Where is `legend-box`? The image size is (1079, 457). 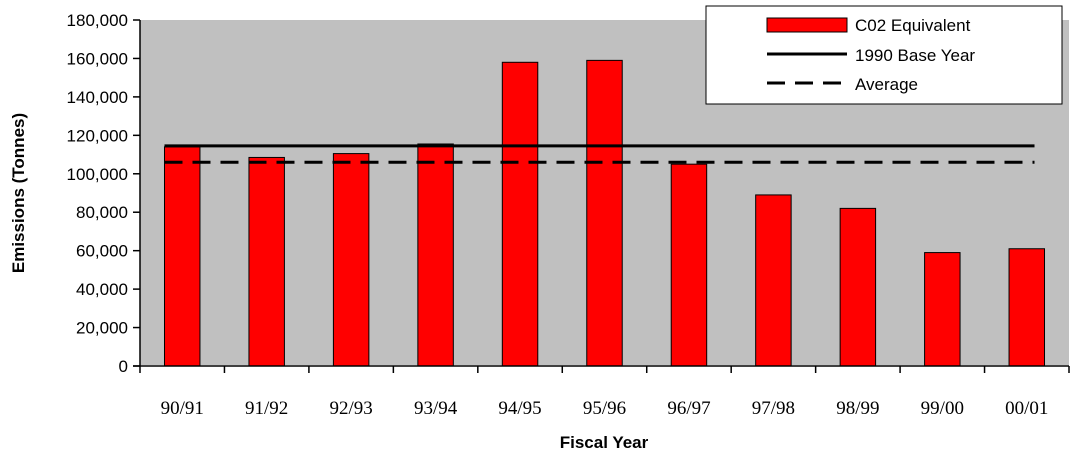
legend-box is located at coordinates (884, 55).